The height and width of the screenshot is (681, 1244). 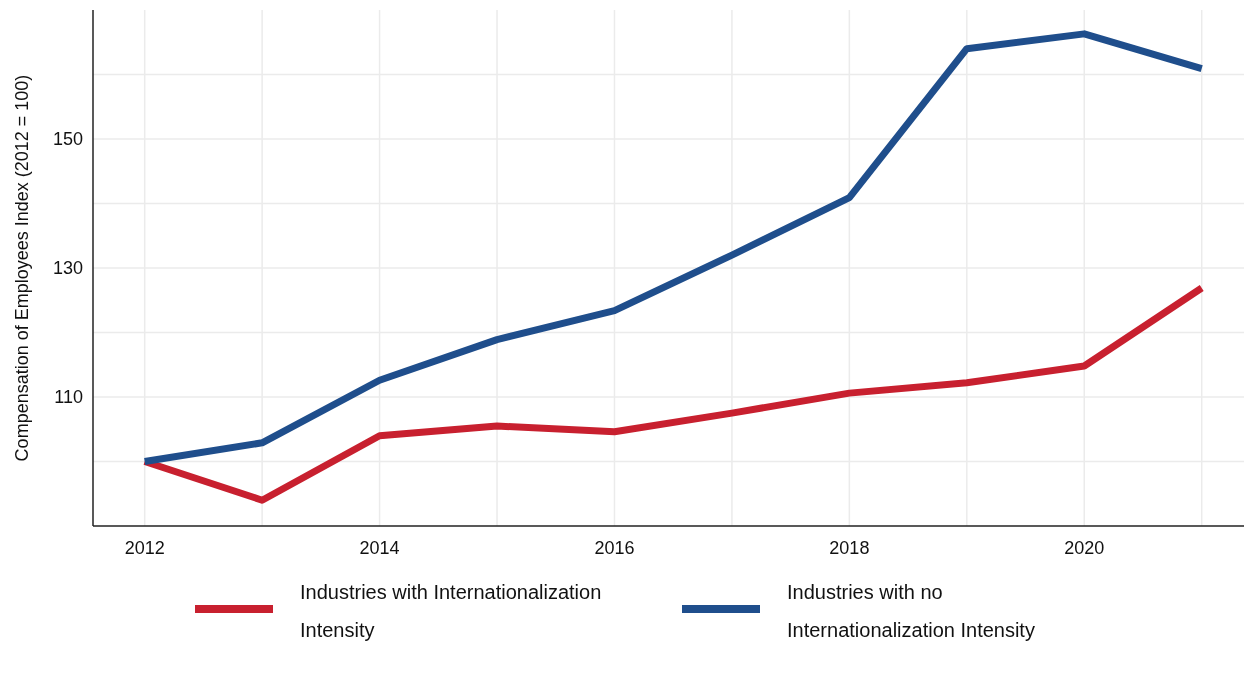 What do you see at coordinates (911, 611) in the screenshot?
I see `legend-label: Industries with no Internationalization Intensity` at bounding box center [911, 611].